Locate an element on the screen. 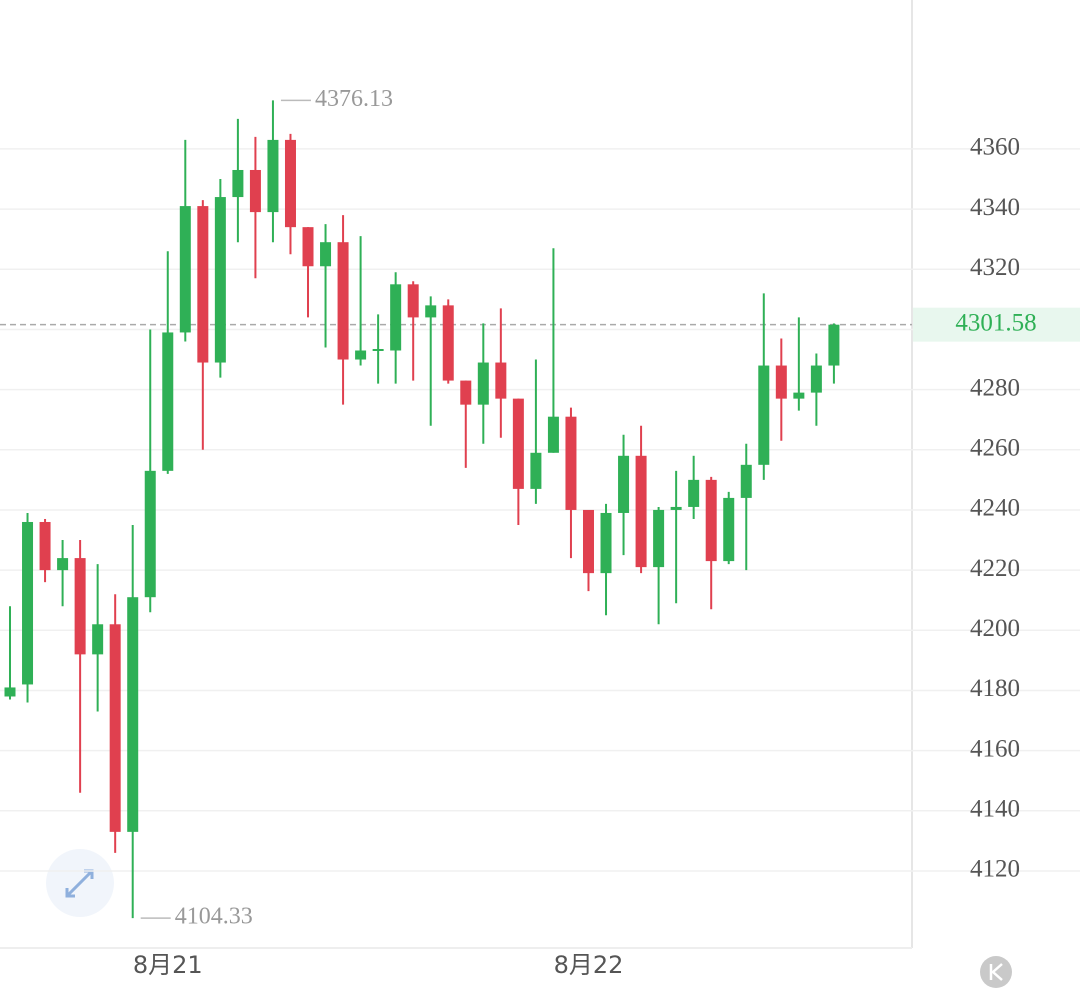 The width and height of the screenshot is (1080, 992). annotation: 4376.13 is located at coordinates (354, 99).